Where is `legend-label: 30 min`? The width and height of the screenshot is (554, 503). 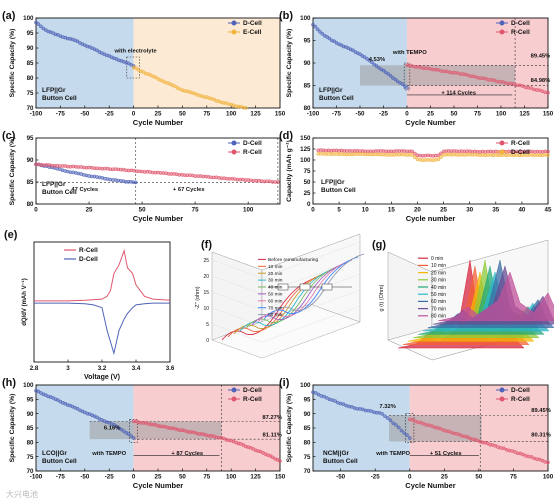 legend-label: 30 min is located at coordinates (438, 281).